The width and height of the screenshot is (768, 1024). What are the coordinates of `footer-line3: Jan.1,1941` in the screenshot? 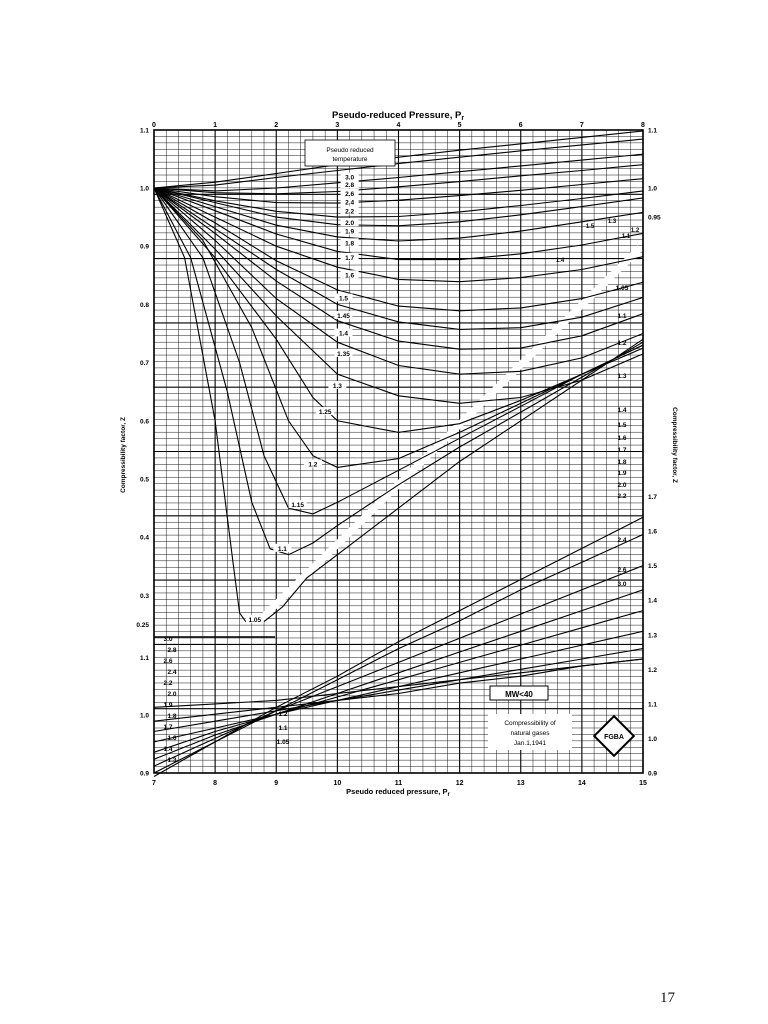 It's located at (530, 743).